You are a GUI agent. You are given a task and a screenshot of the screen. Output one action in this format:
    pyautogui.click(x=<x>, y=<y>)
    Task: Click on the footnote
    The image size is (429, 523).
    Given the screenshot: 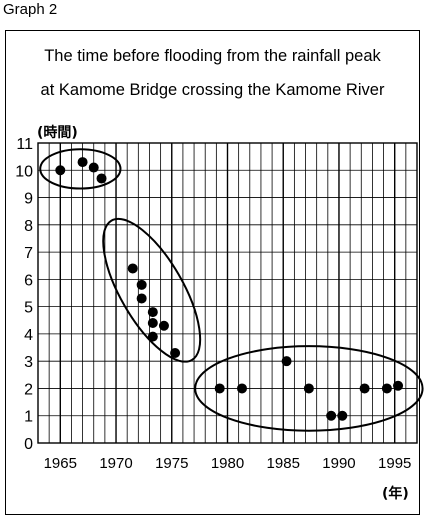 What is the action you would take?
    pyautogui.click(x=214, y=518)
    